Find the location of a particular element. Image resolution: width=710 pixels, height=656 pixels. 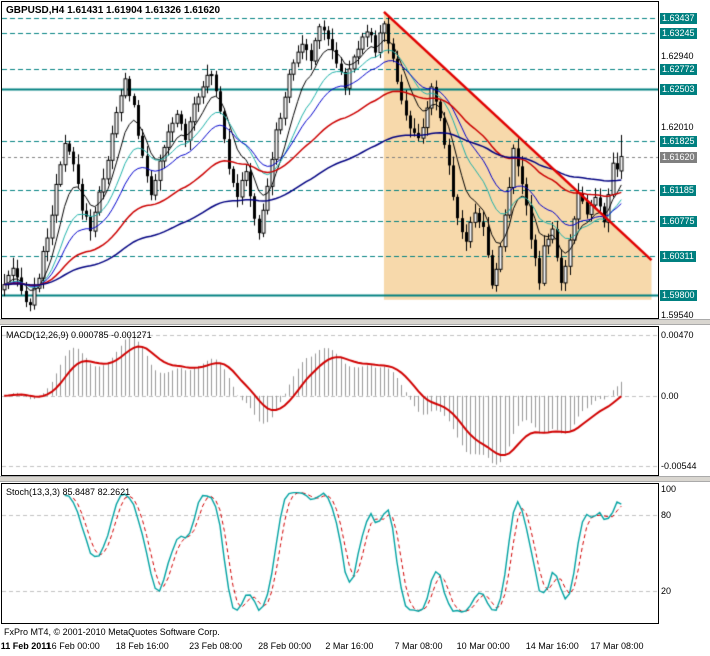

price-level-label: 1.63437 is located at coordinates (678, 18).